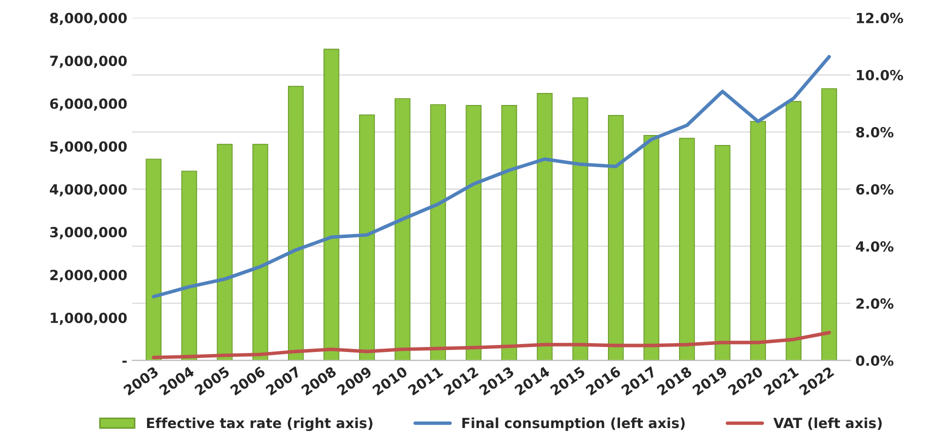 Image resolution: width=945 pixels, height=445 pixels. Describe the element at coordinates (880, 75) in the screenshot. I see `y2-tick-label: 10.0%` at that location.